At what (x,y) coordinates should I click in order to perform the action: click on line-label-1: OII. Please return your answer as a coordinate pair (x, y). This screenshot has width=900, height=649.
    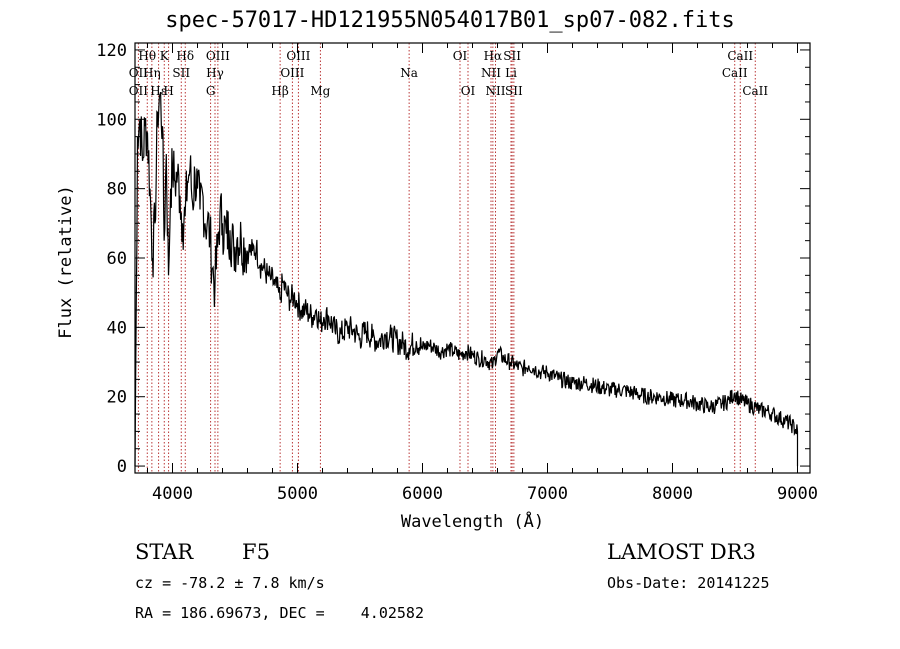
    Looking at the image, I should click on (139, 73).